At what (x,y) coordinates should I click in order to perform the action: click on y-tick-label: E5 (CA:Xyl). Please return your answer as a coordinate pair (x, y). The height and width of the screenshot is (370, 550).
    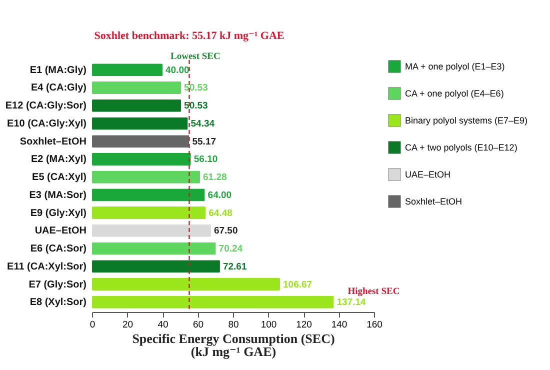
    Looking at the image, I should click on (59, 178).